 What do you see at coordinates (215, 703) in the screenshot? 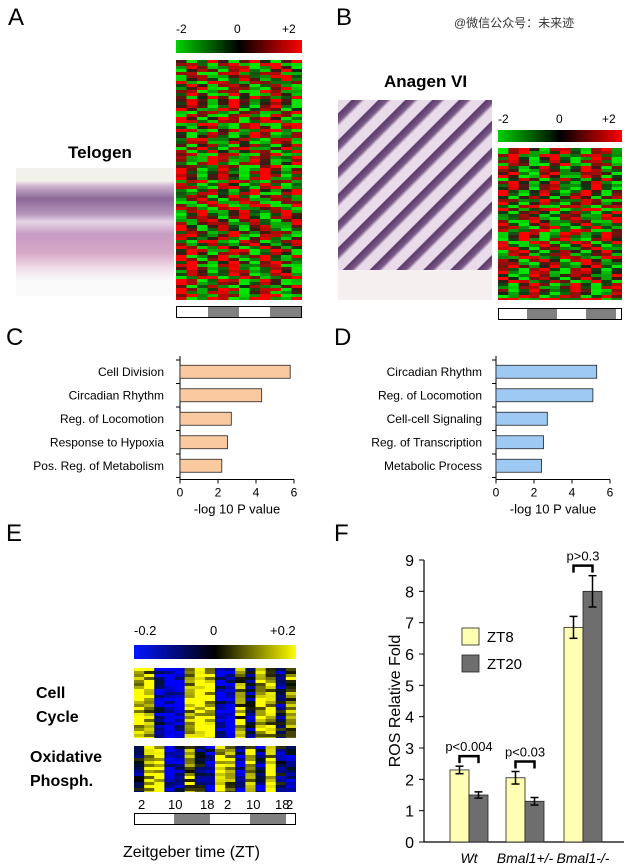
I see `cell-cycle-heatmap` at bounding box center [215, 703].